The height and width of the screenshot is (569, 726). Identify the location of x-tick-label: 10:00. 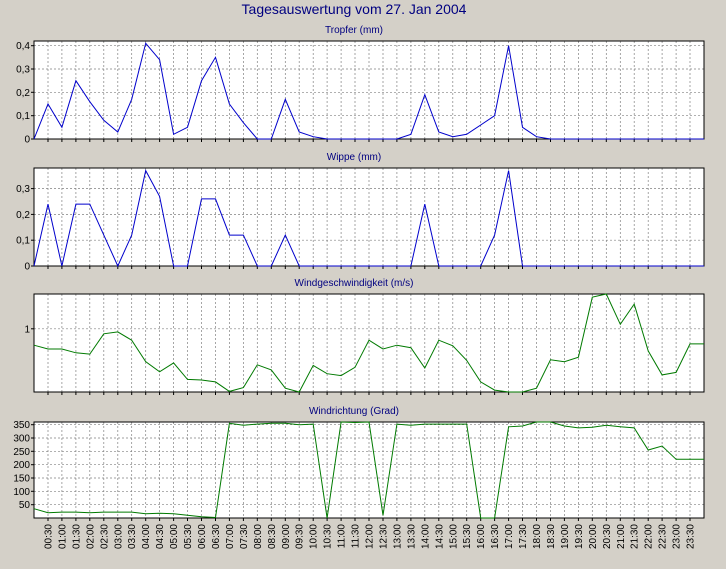
(314, 536).